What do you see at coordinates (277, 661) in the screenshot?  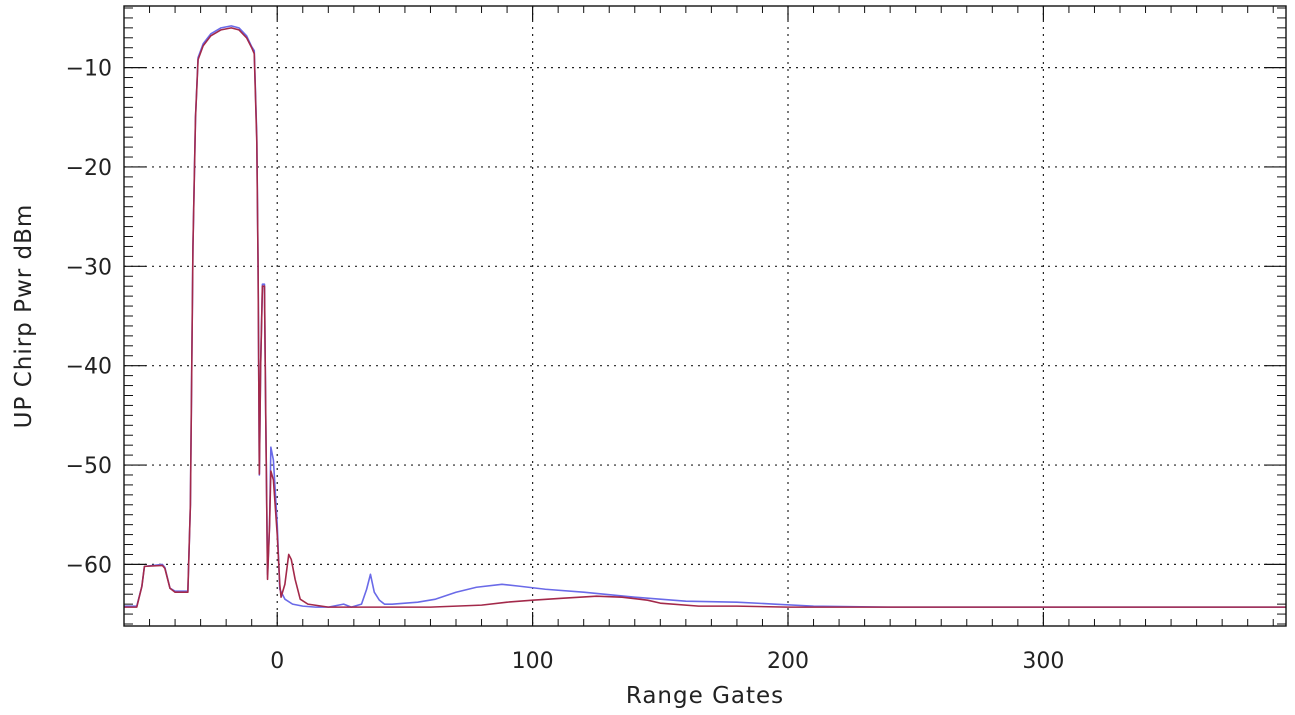 I see `x-tick-label: 0` at bounding box center [277, 661].